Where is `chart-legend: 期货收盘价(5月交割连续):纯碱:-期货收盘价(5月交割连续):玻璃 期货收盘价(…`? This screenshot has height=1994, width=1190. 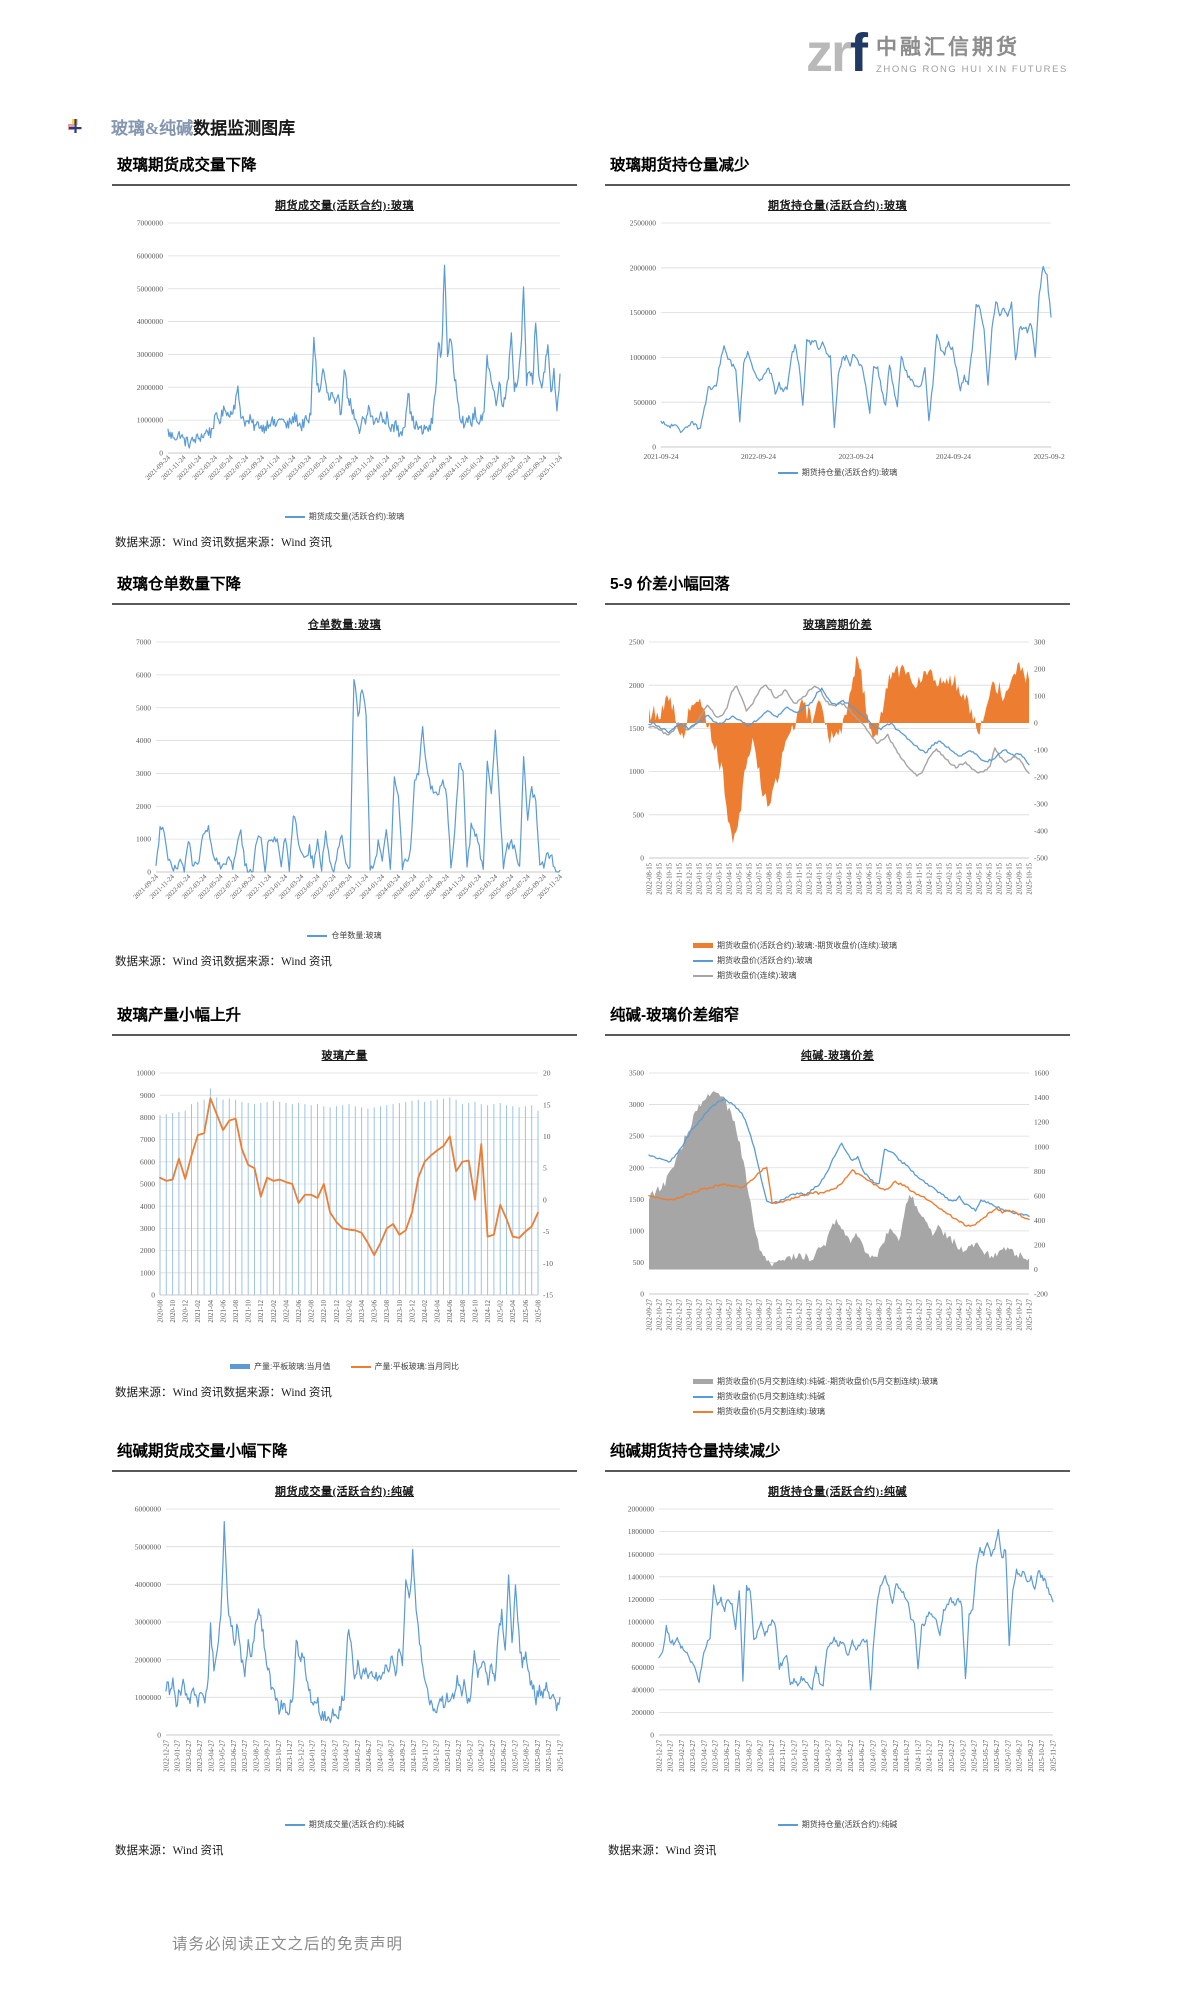
chart-legend: 期货收盘价(5月交割连续):纯碱:-期货收盘价(5月交割连续):玻璃 期货收盘价(… is located at coordinates (837, 1396).